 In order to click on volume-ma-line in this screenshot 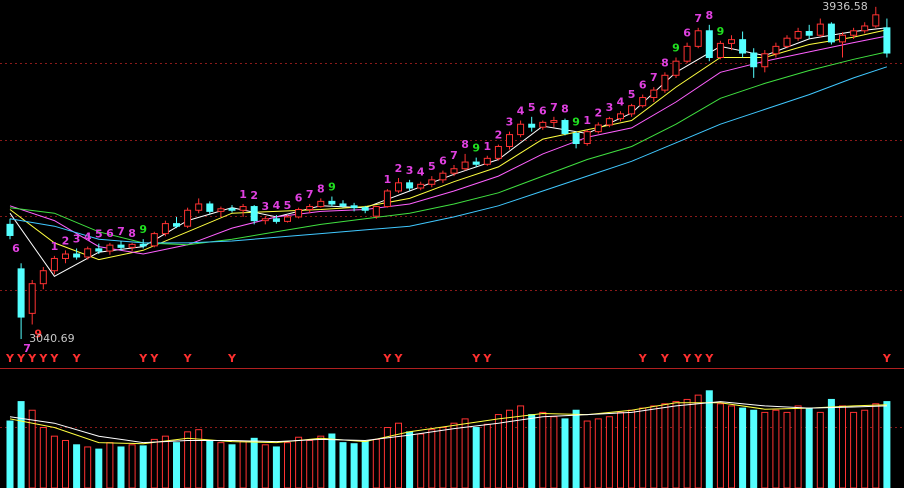, I will do `click(448, 422)`.